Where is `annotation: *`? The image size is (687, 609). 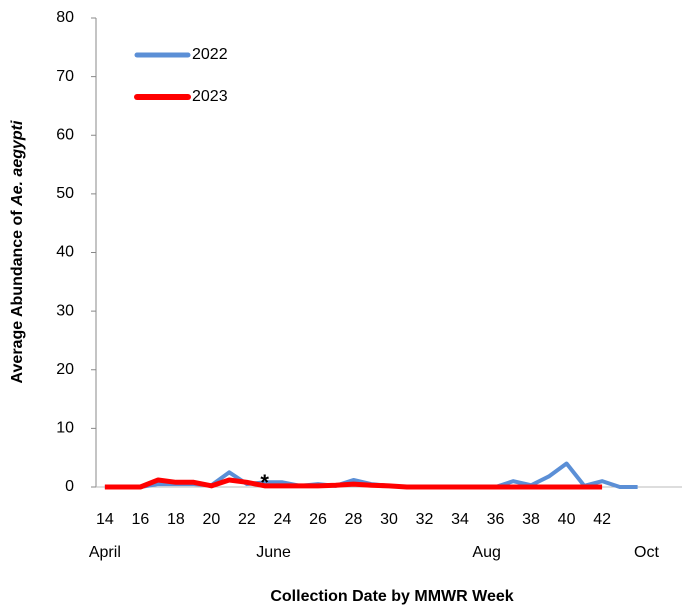
annotation: * is located at coordinates (264, 482).